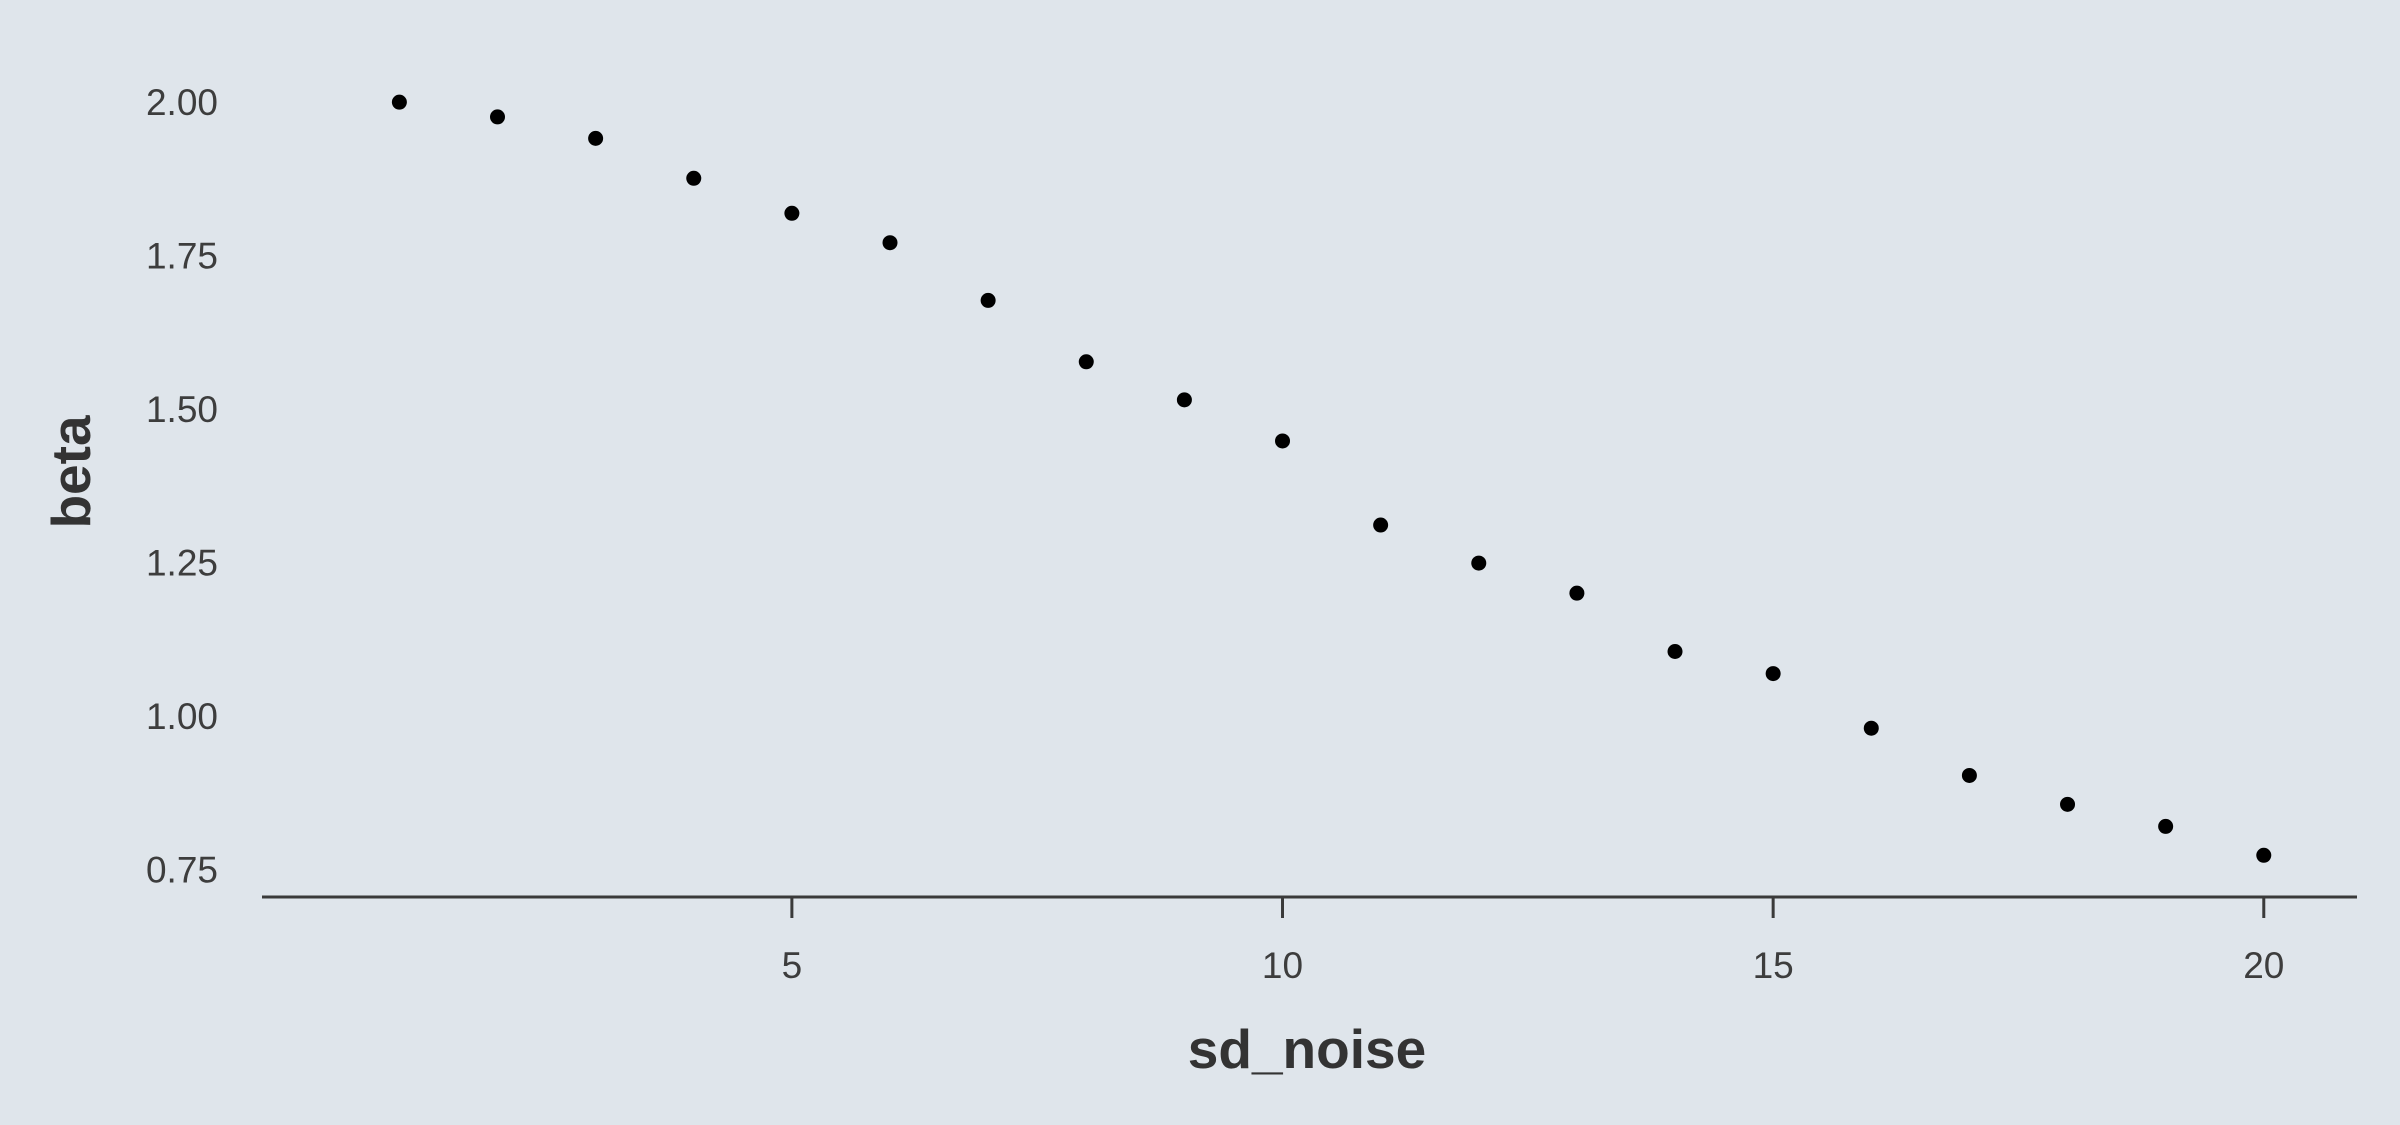 This screenshot has width=2400, height=1125. What do you see at coordinates (182, 102) in the screenshot?
I see `y-tick-label: 2.00` at bounding box center [182, 102].